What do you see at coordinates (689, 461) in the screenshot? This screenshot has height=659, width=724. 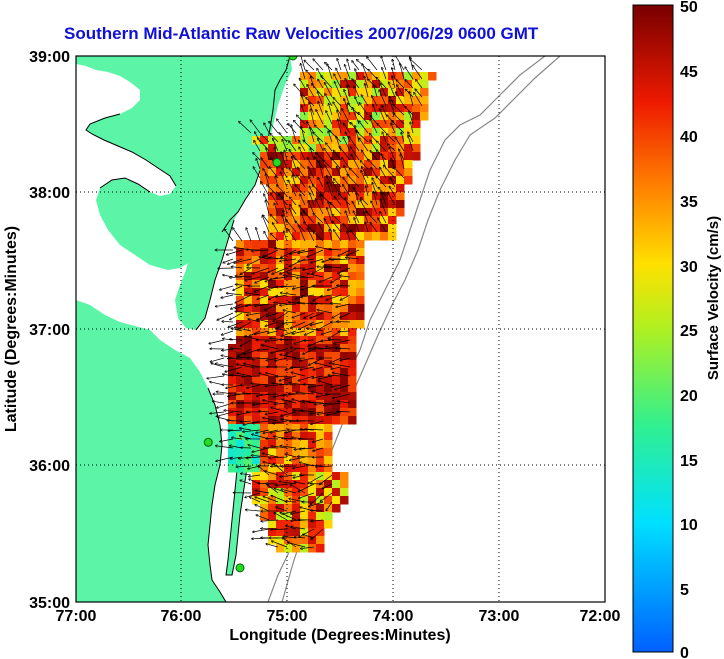 I see `colorbar-tick-label: 15` at bounding box center [689, 461].